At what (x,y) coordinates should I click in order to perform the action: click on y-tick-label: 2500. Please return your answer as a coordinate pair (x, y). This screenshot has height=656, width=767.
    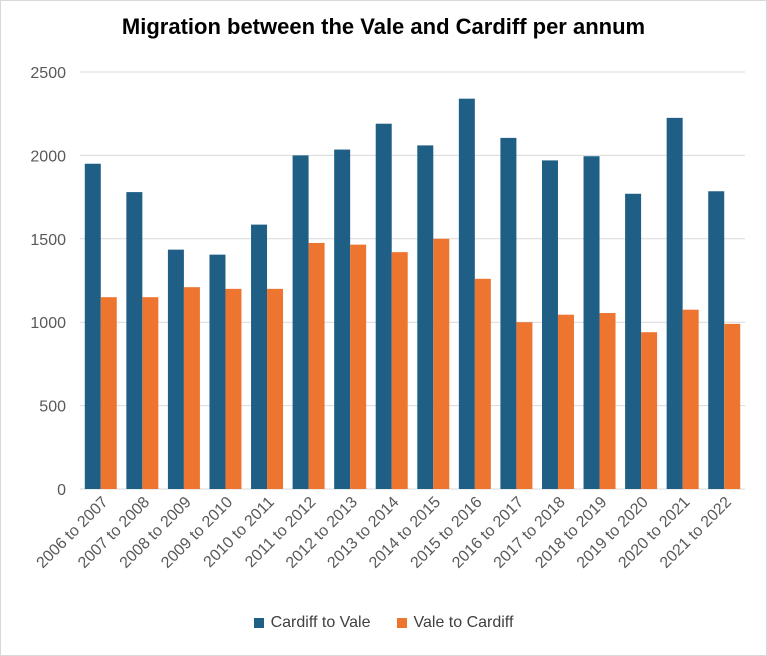
    Looking at the image, I should click on (48, 73).